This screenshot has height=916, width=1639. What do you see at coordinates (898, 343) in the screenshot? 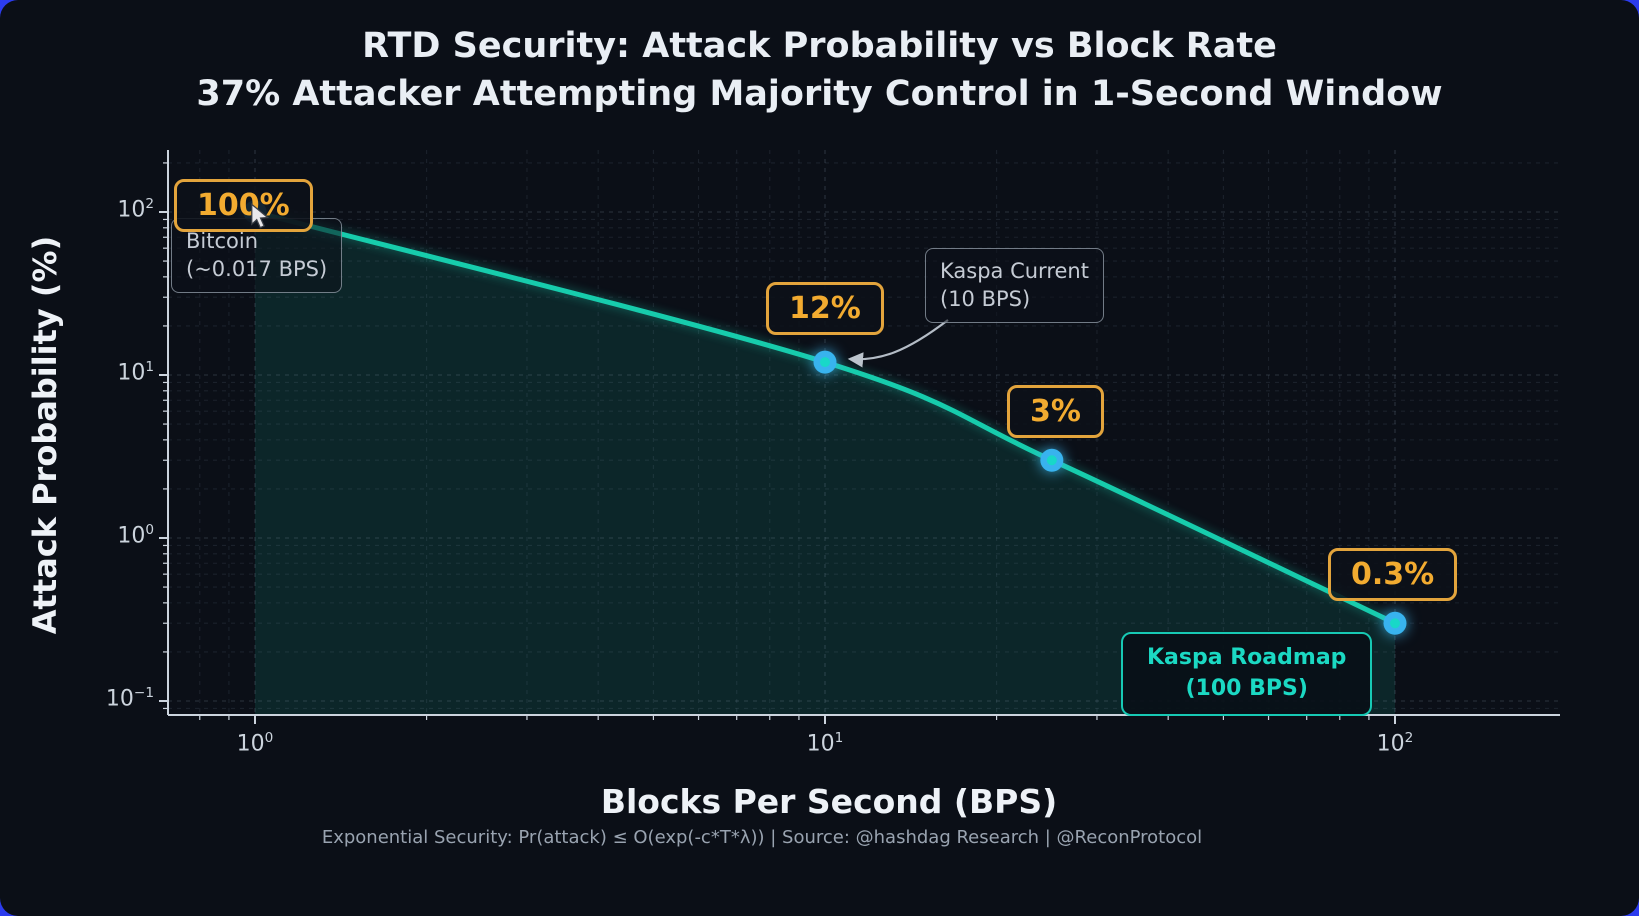
I see `kaspa-current-arrow` at bounding box center [898, 343].